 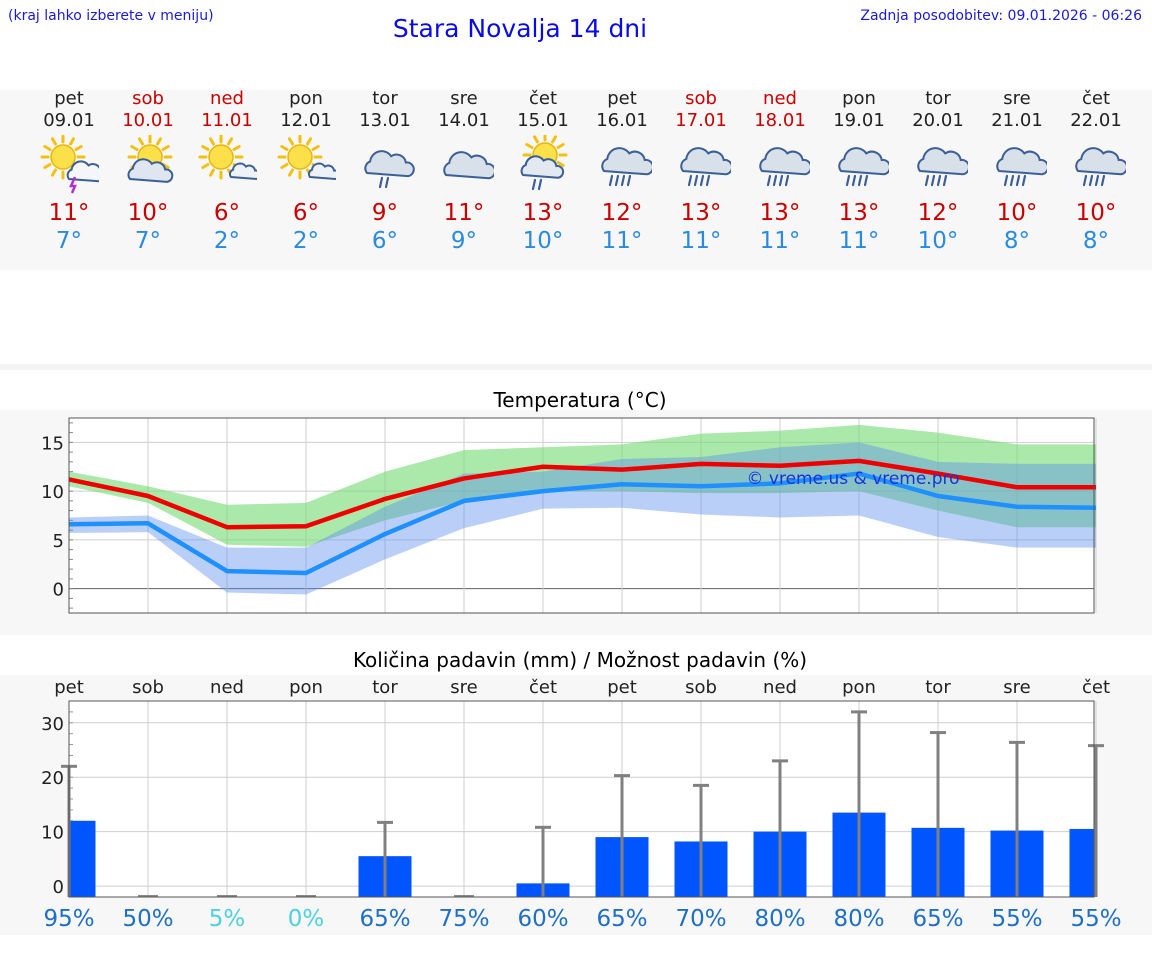 I want to click on day-column: čet 15.01 13° 10°, so click(x=543, y=171).